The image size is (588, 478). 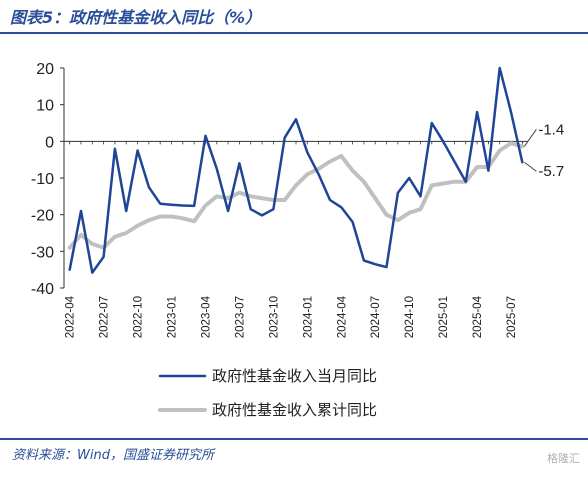 What do you see at coordinates (49, 142) in the screenshot?
I see `y-tick-label: 0` at bounding box center [49, 142].